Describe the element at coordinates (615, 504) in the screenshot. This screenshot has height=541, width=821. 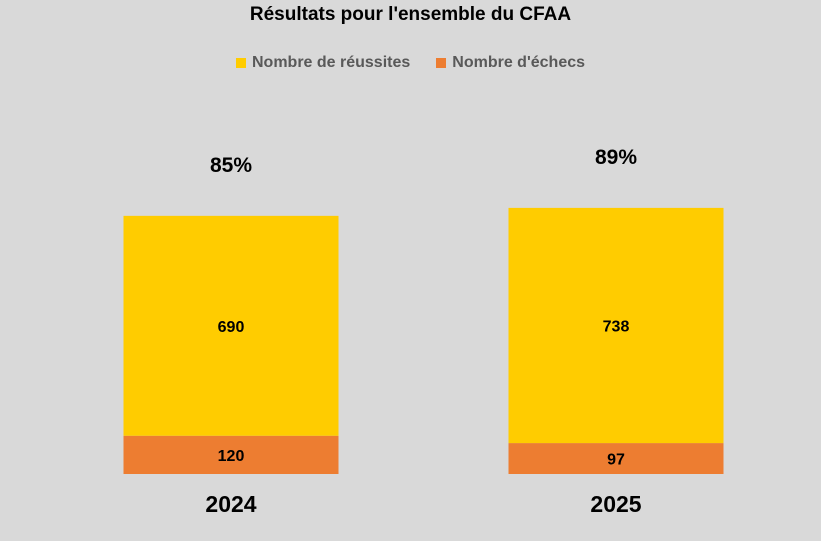
I see `x-tick-label-2025: 2025` at that location.